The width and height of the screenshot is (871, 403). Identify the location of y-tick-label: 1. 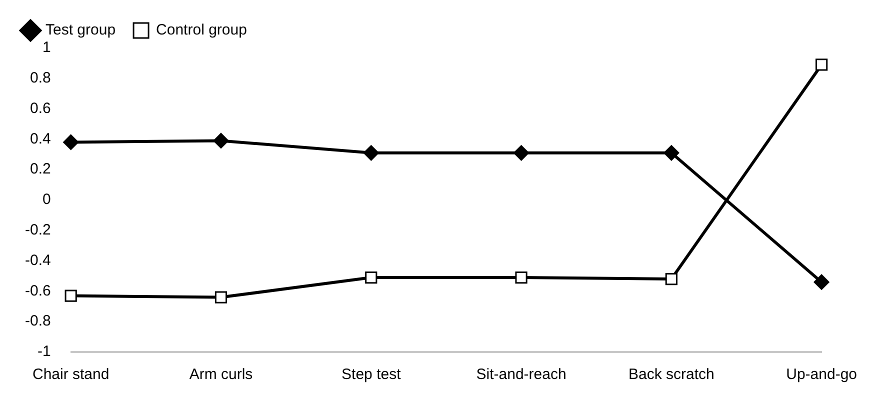
(46, 47).